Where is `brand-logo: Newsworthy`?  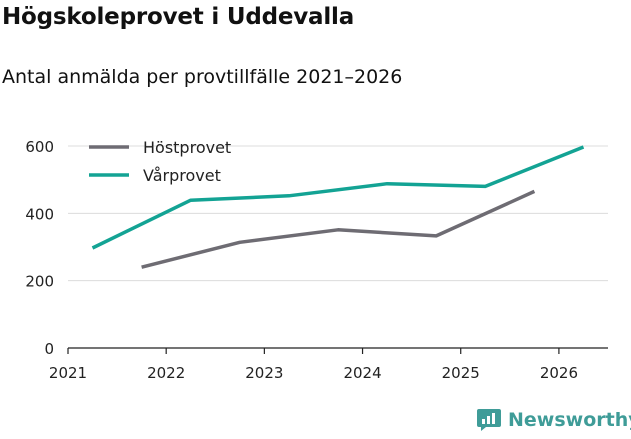
brand-logo: Newsworthy is located at coordinates (553, 420).